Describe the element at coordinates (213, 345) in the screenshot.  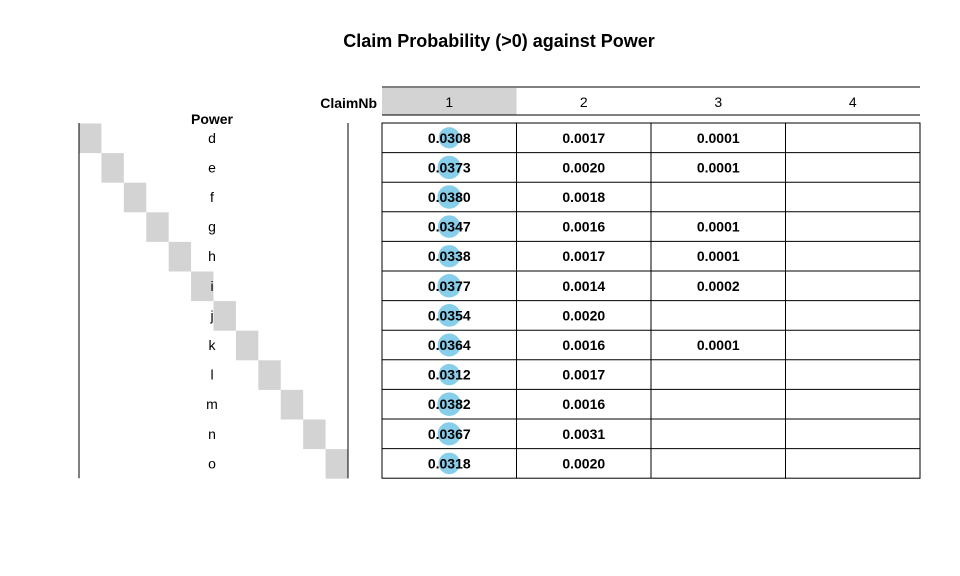
I see `row-label-k: k` at that location.